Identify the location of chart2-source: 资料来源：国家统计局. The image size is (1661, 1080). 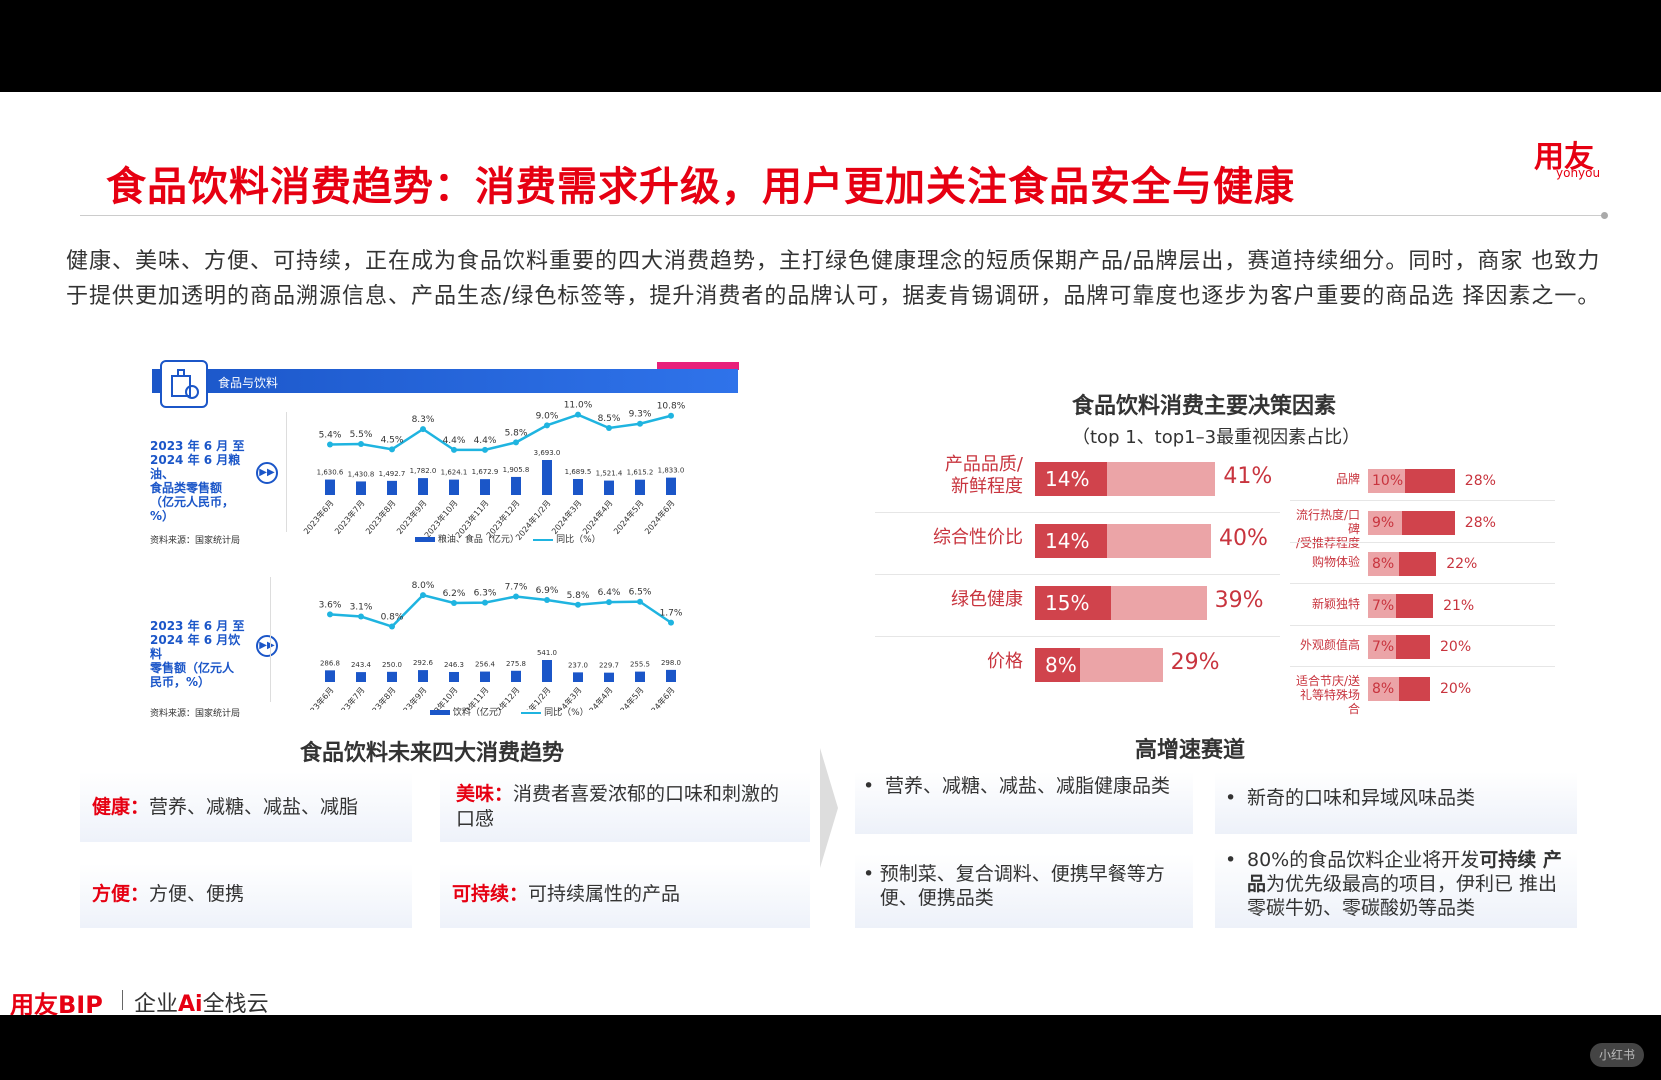
(195, 714).